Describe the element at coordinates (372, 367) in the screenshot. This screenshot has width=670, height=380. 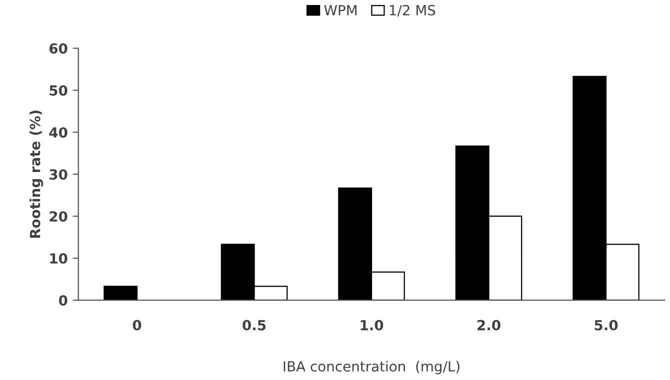
I see `x-axis-title: IBA concentration (mg/L)` at that location.